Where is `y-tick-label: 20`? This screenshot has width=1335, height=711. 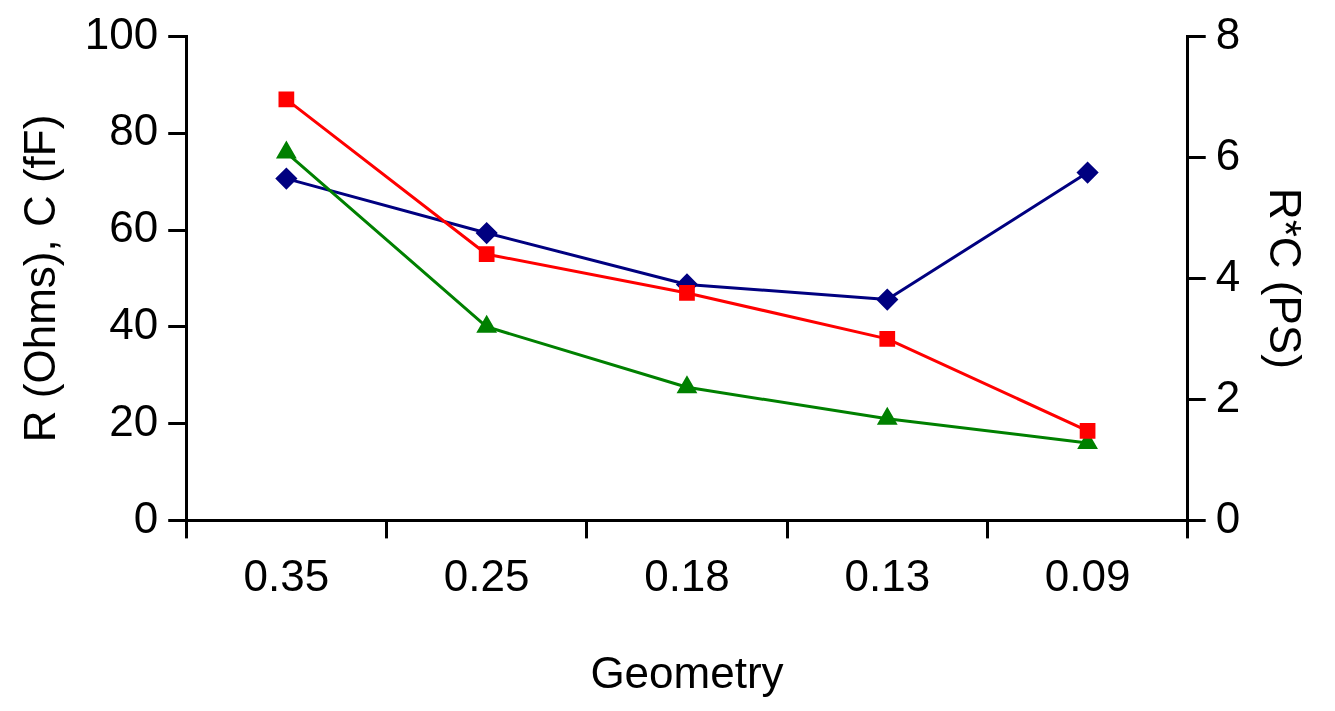 y-tick-label: 20 is located at coordinates (134, 420).